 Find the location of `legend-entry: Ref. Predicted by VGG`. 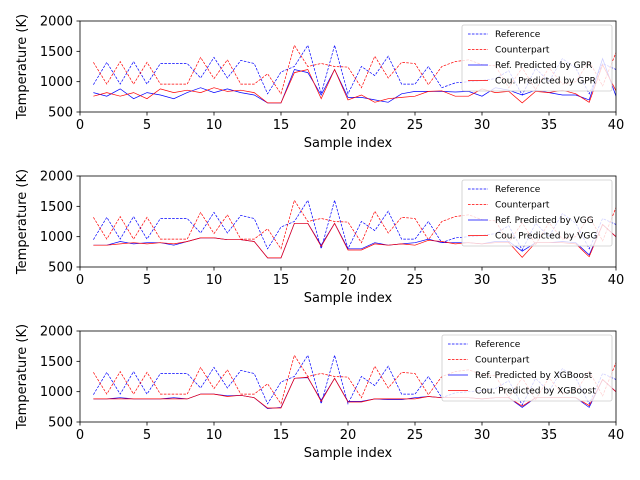

legend-entry: Ref. Predicted by VGG is located at coordinates (544, 221).